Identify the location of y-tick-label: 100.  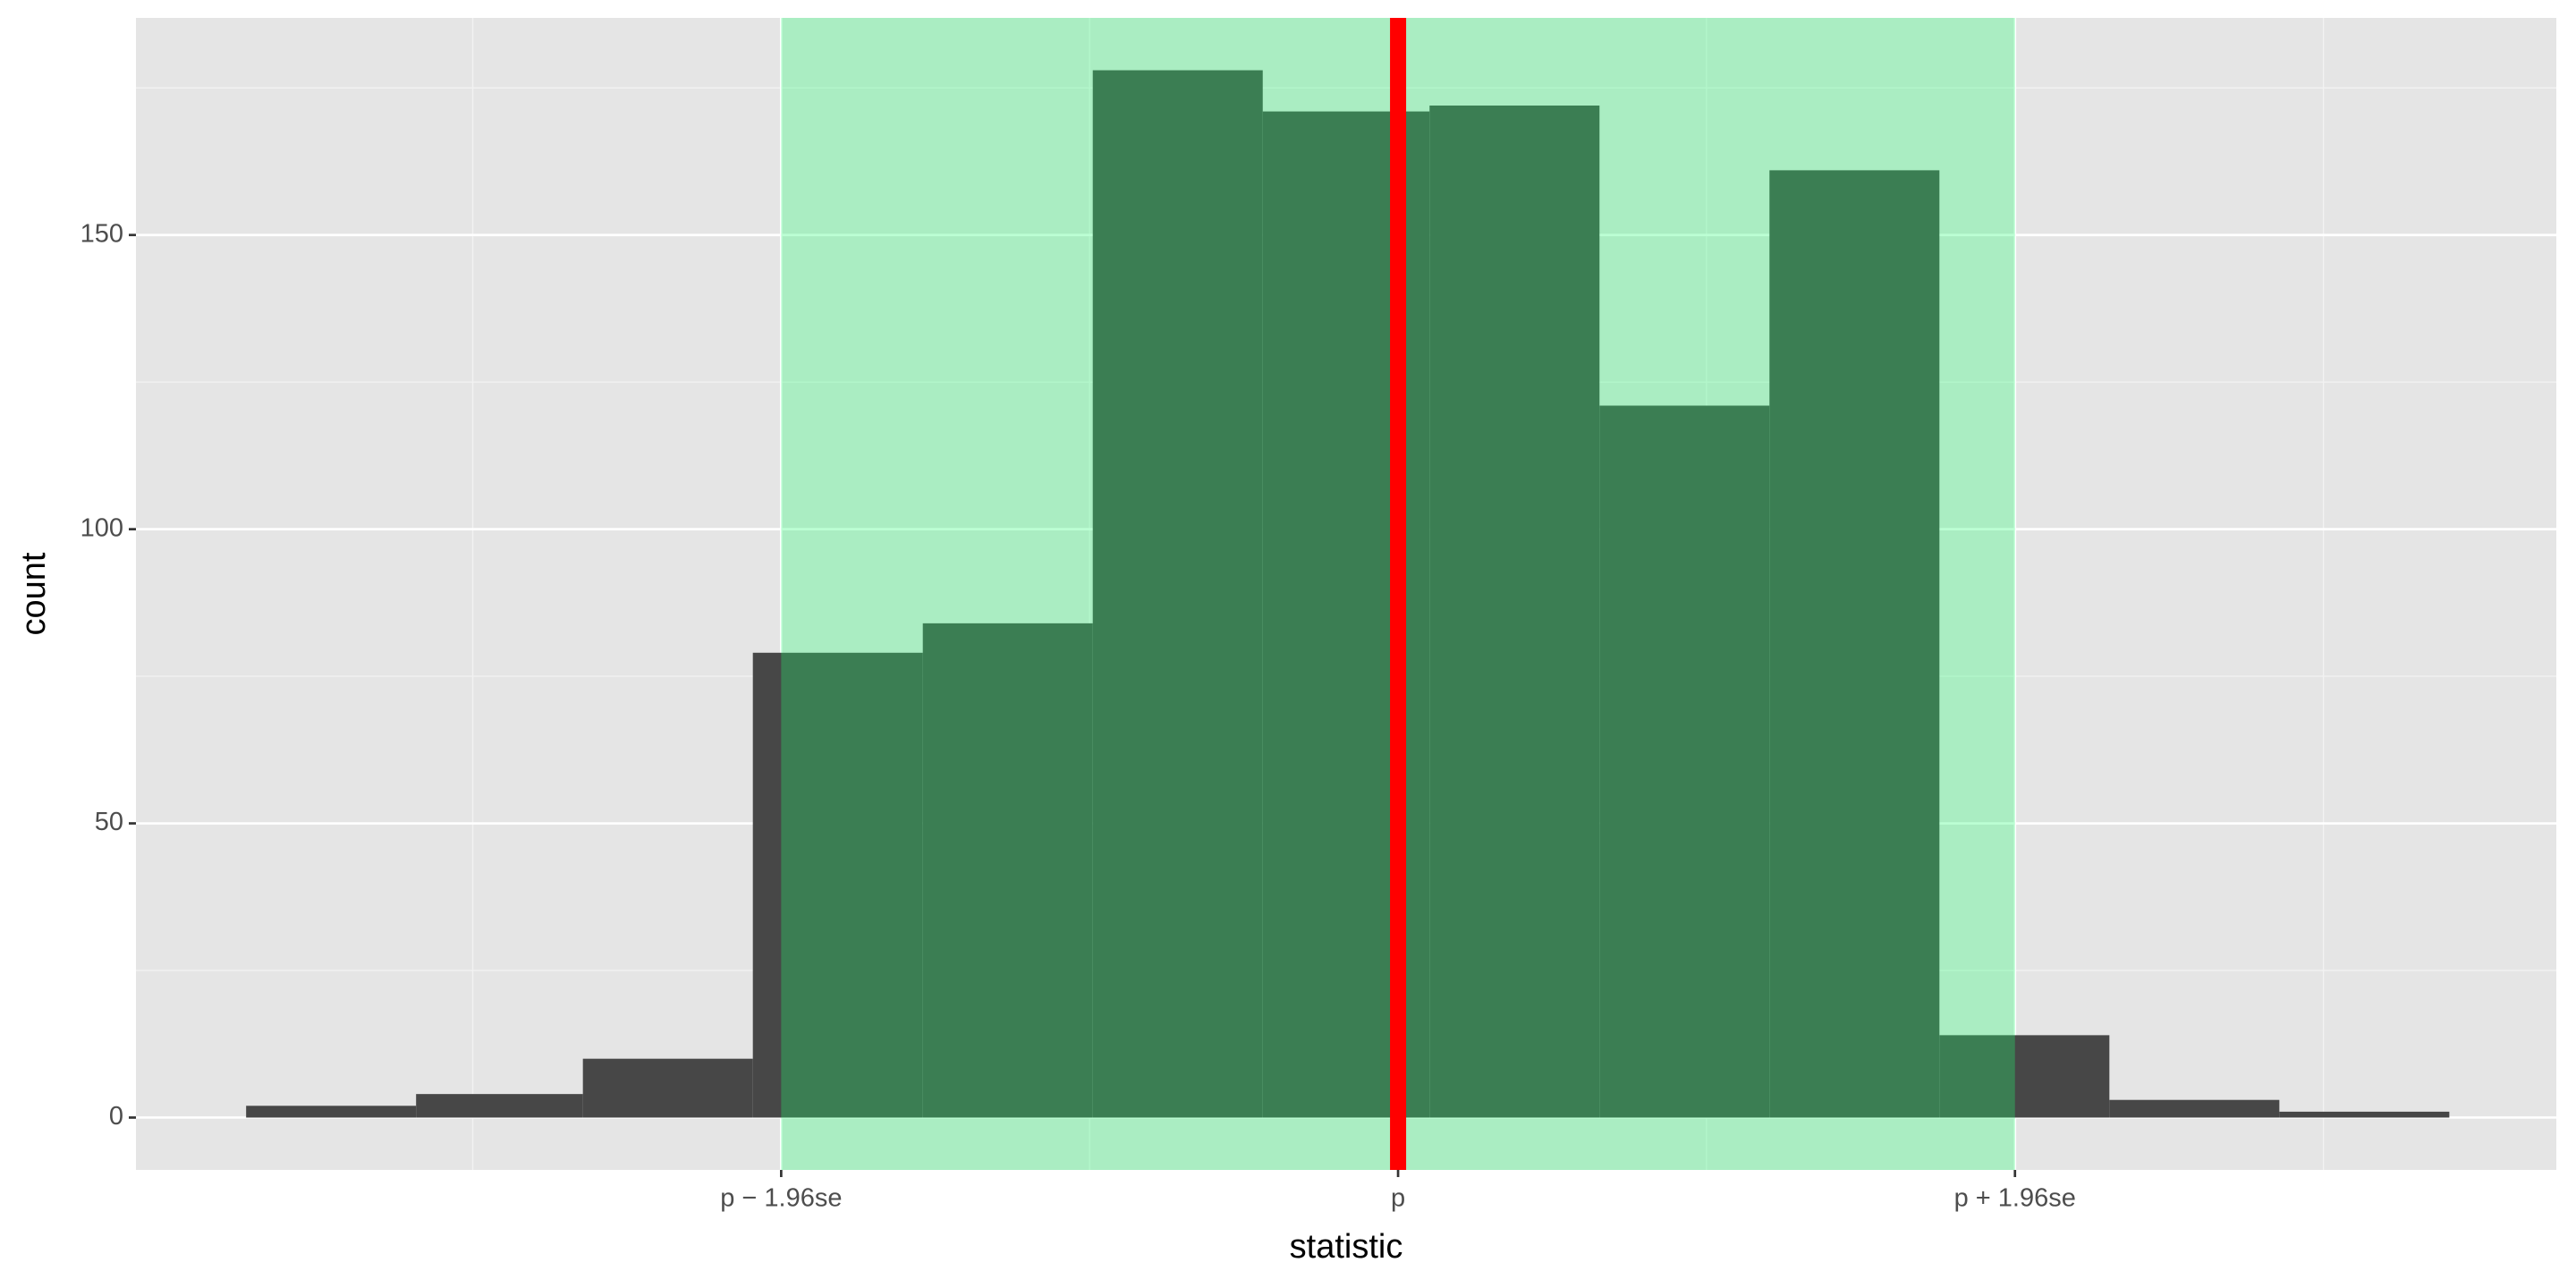
(101, 527).